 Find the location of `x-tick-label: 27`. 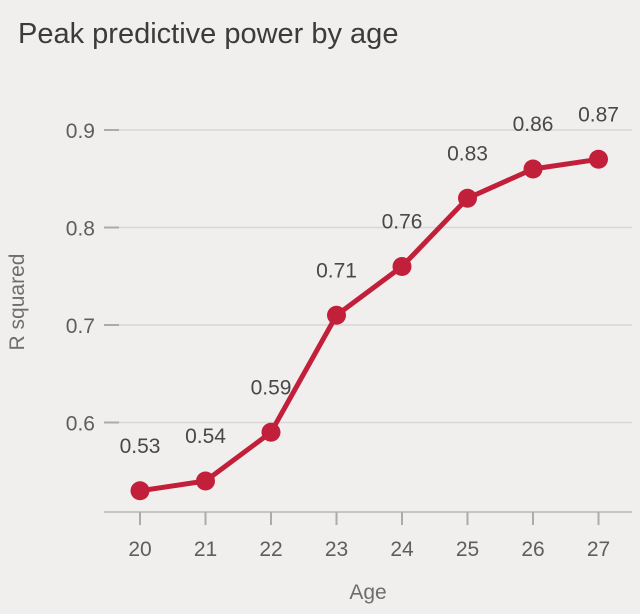

x-tick-label: 27 is located at coordinates (598, 549).